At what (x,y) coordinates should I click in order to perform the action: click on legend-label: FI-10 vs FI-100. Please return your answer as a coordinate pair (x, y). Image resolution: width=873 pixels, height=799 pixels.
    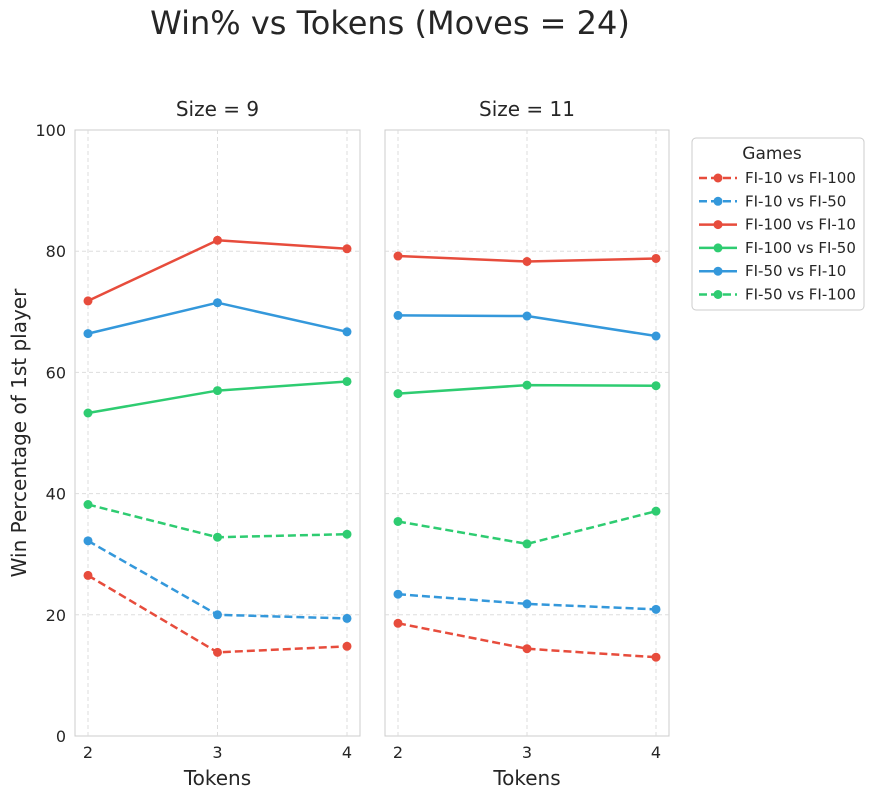
    Looking at the image, I should click on (800, 178).